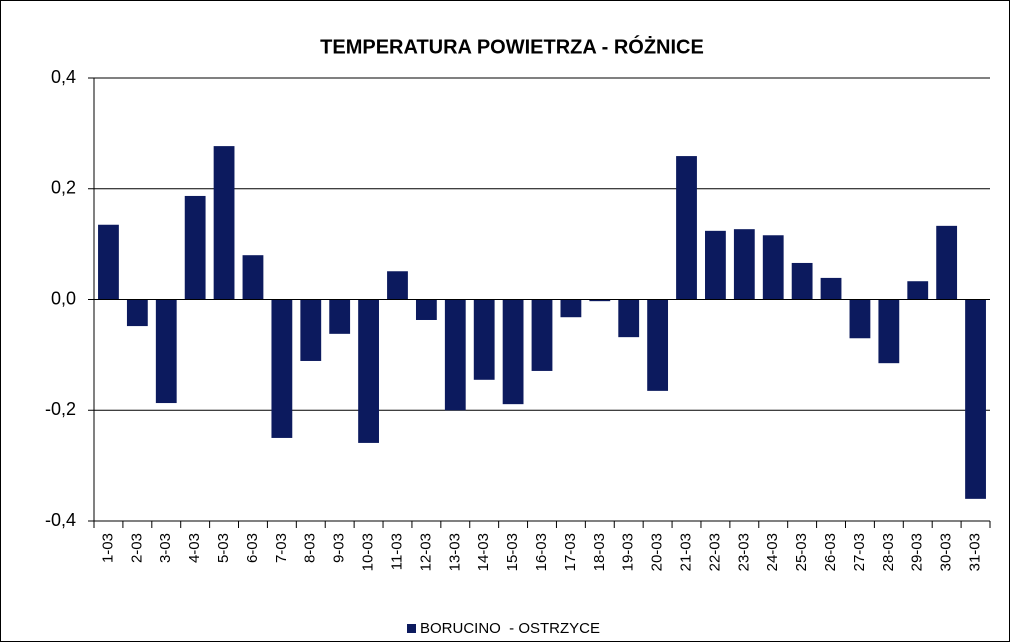  Describe the element at coordinates (310, 548) in the screenshot. I see `x-tick-label: 8-03` at that location.